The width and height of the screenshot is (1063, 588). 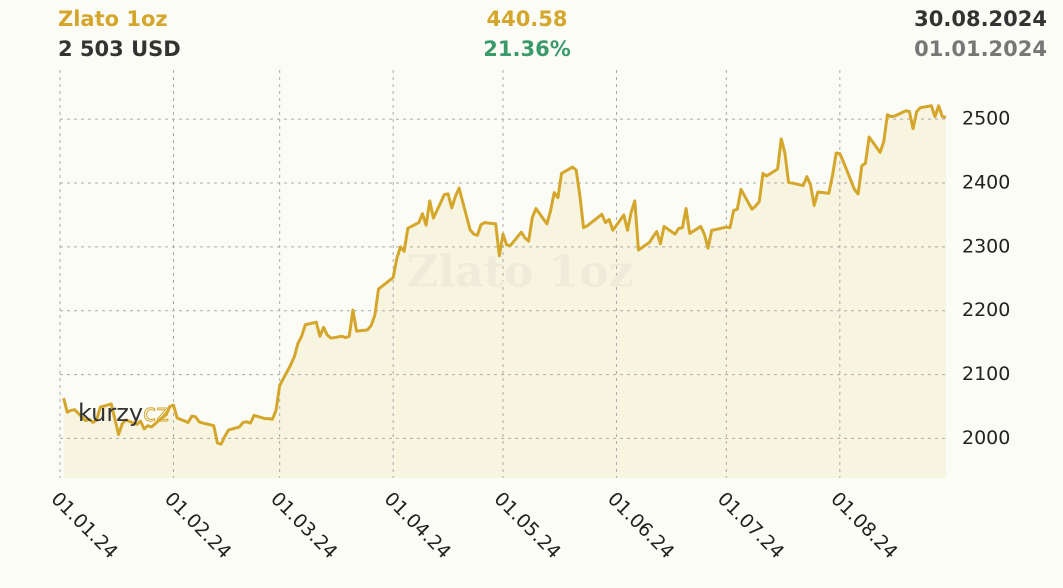 I want to click on x-tick-label: 01.02.24, so click(x=197, y=525).